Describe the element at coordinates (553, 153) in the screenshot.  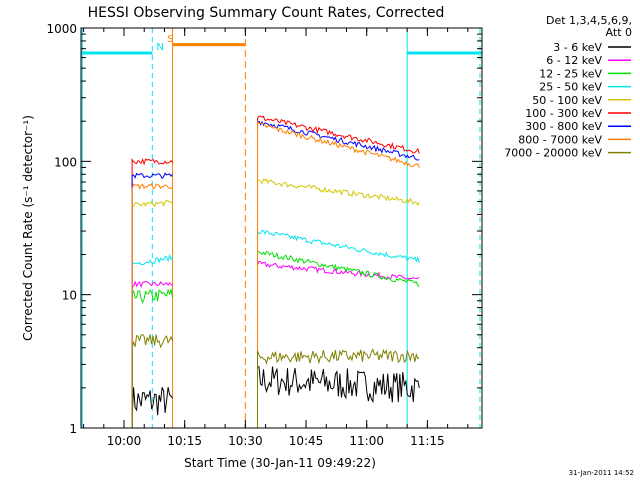
I see `legend-label: 7000 - 20000 keV` at that location.